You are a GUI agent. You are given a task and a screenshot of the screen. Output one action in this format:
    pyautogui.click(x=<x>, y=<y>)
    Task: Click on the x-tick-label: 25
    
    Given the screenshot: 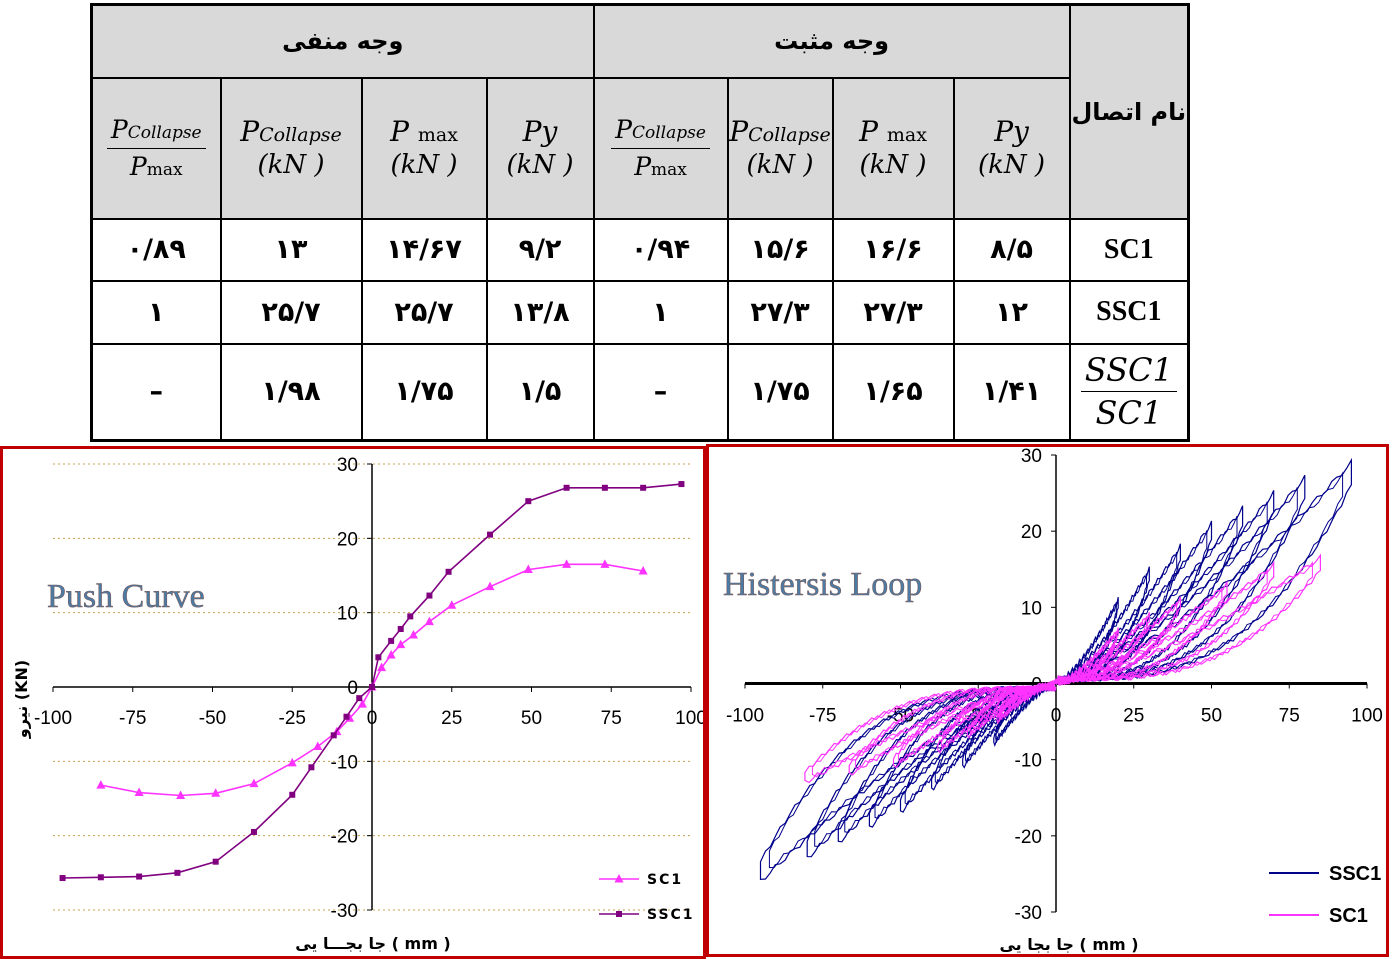 What is the action you would take?
    pyautogui.click(x=451, y=718)
    